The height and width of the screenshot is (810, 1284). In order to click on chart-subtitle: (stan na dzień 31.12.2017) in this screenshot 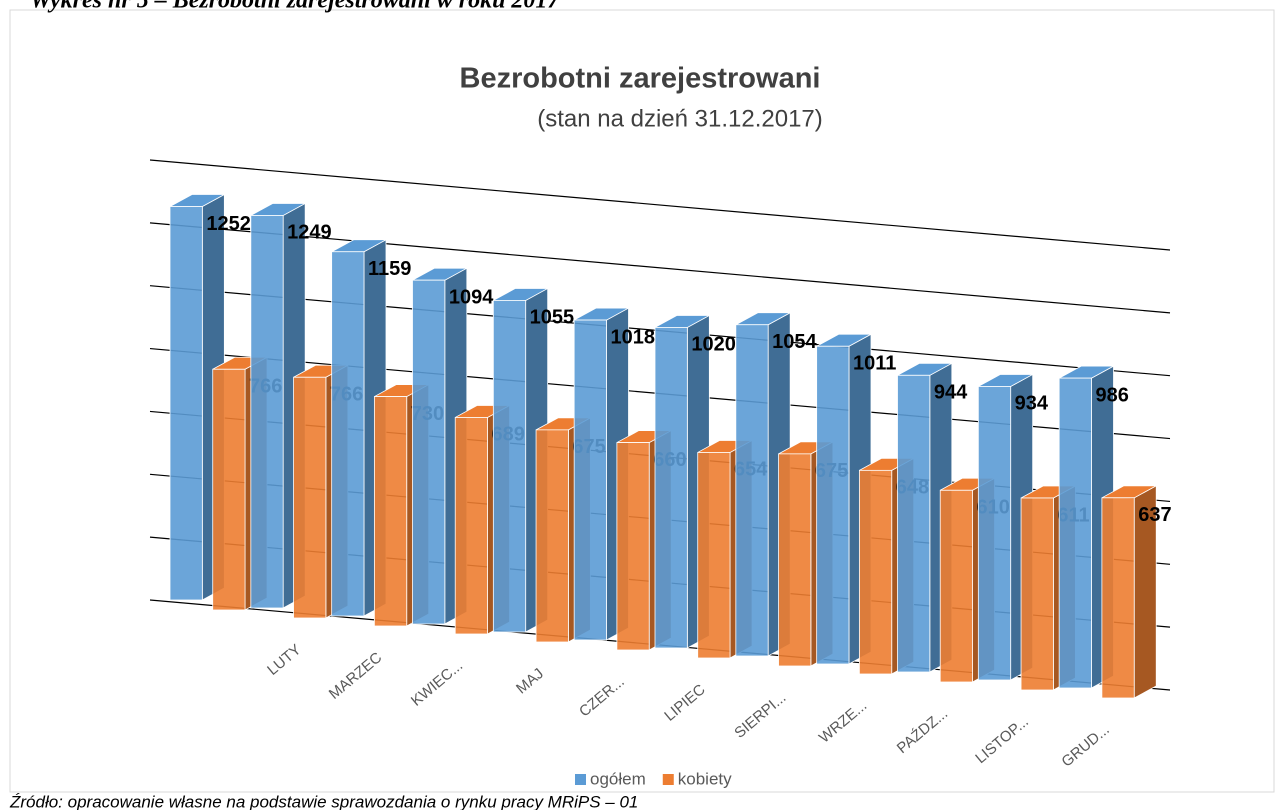, I will do `click(680, 118)`.